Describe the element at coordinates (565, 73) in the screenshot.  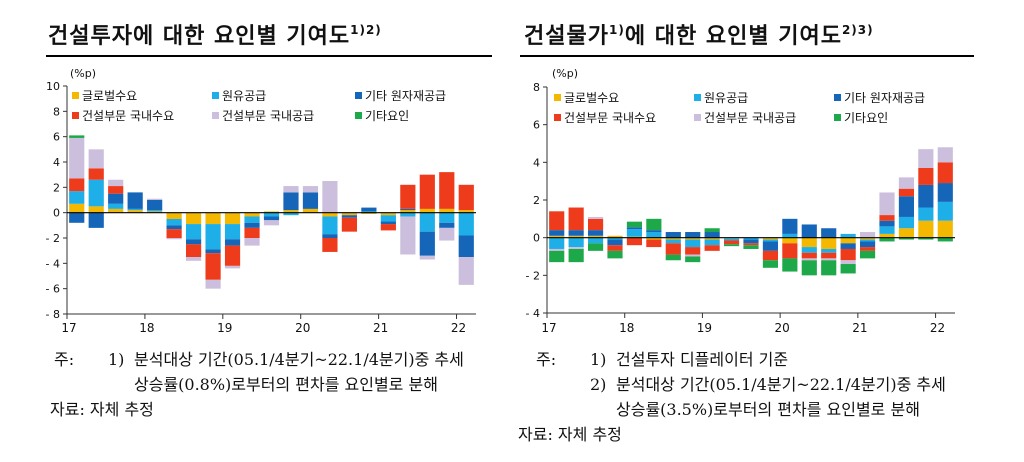
I see `right-chart-unit-label: (%p)` at that location.